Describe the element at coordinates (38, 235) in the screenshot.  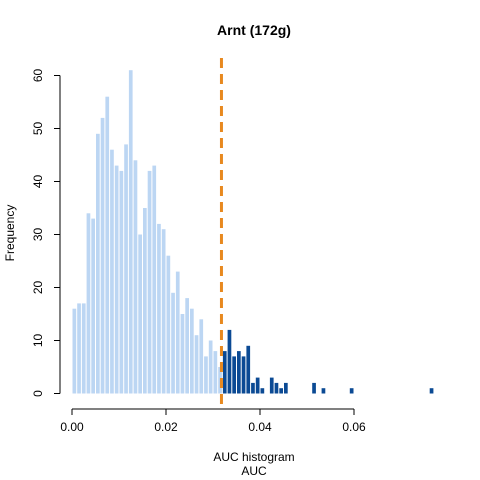
I see `y-tick-label: 30` at that location.